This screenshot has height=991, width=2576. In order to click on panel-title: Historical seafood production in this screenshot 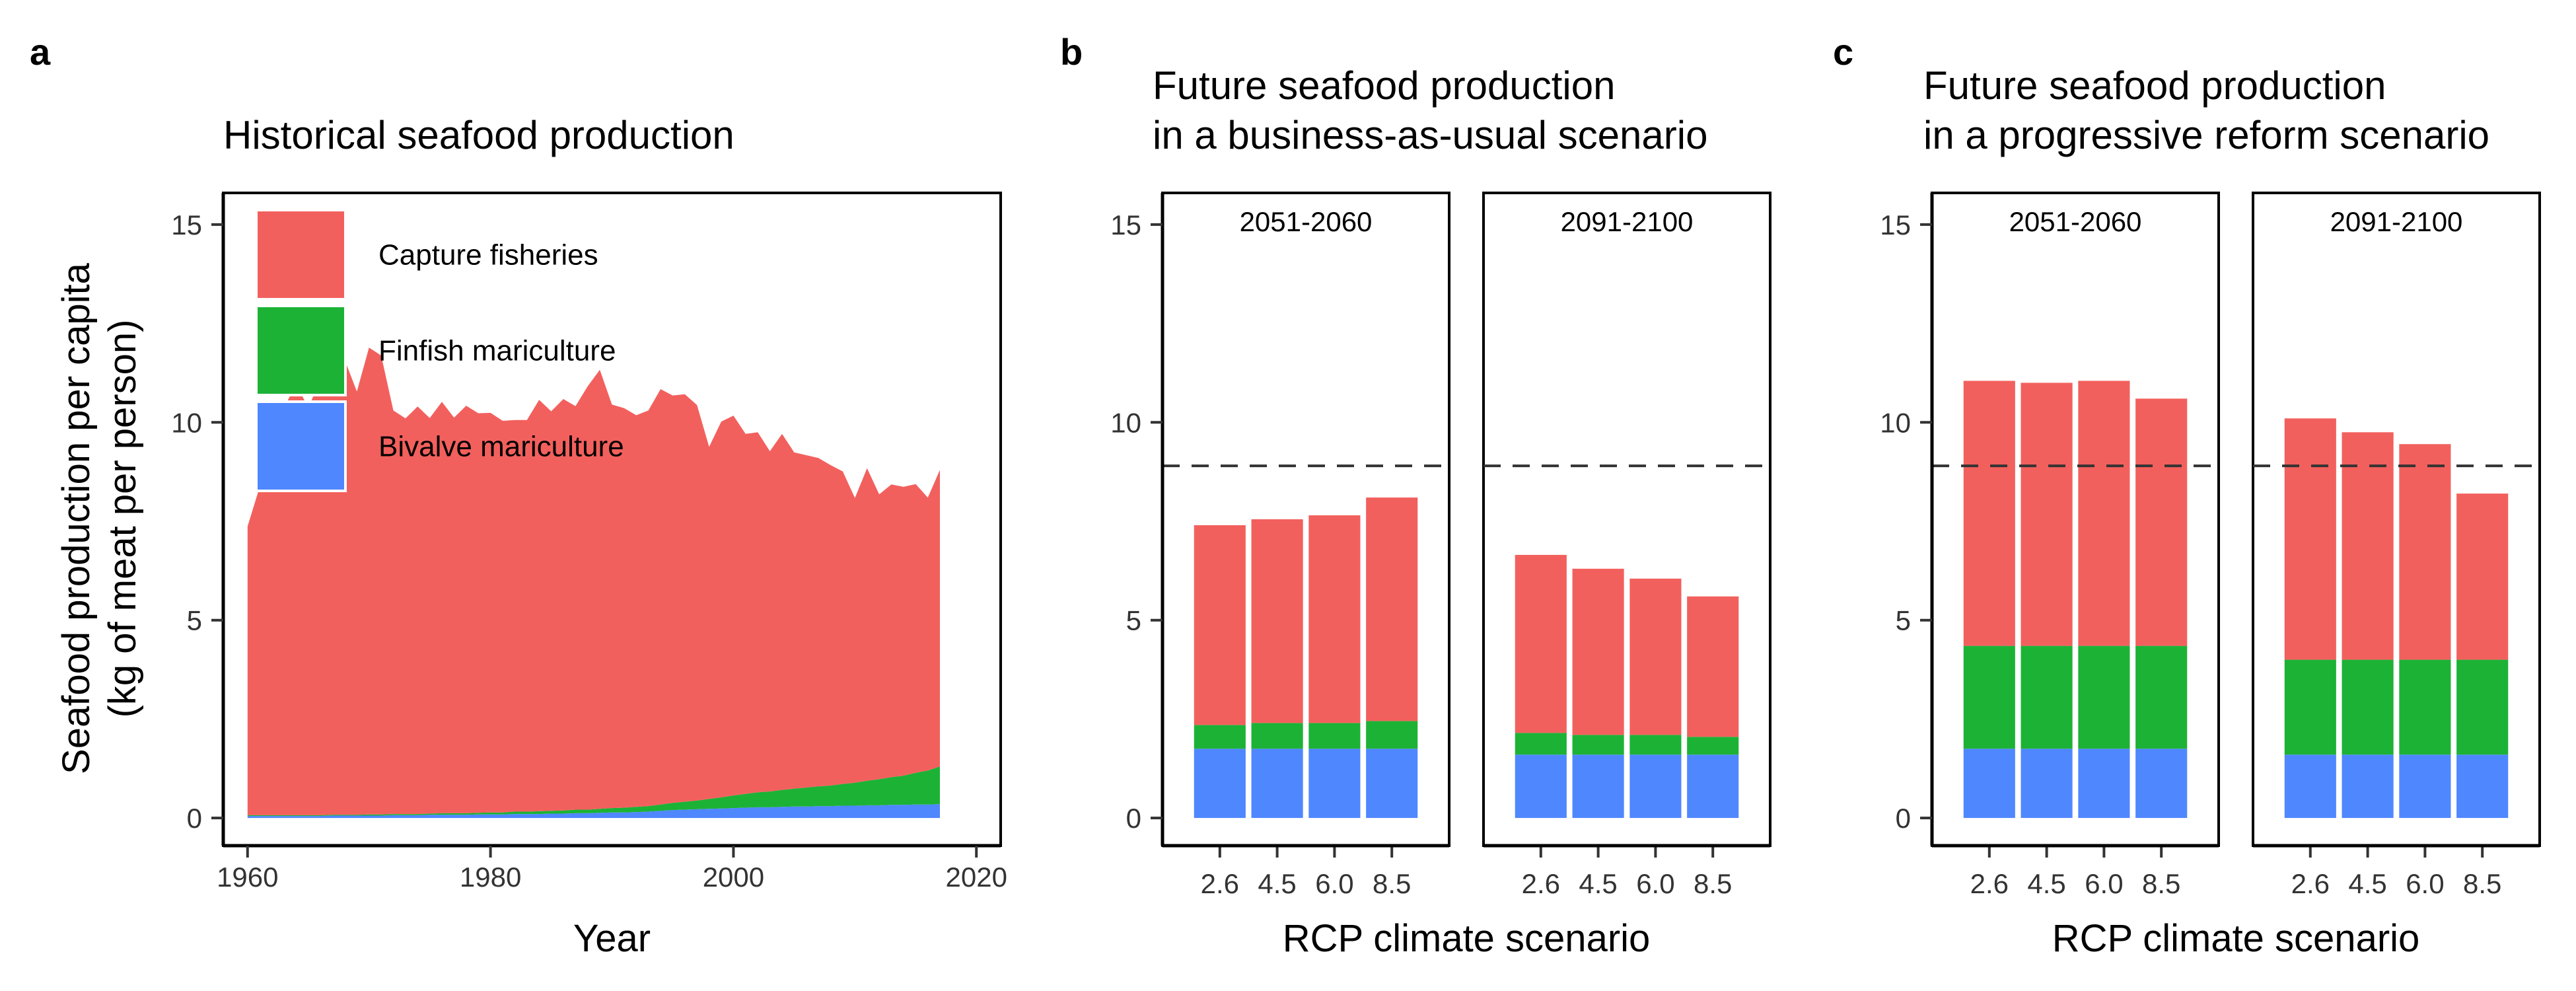, I will do `click(479, 135)`.